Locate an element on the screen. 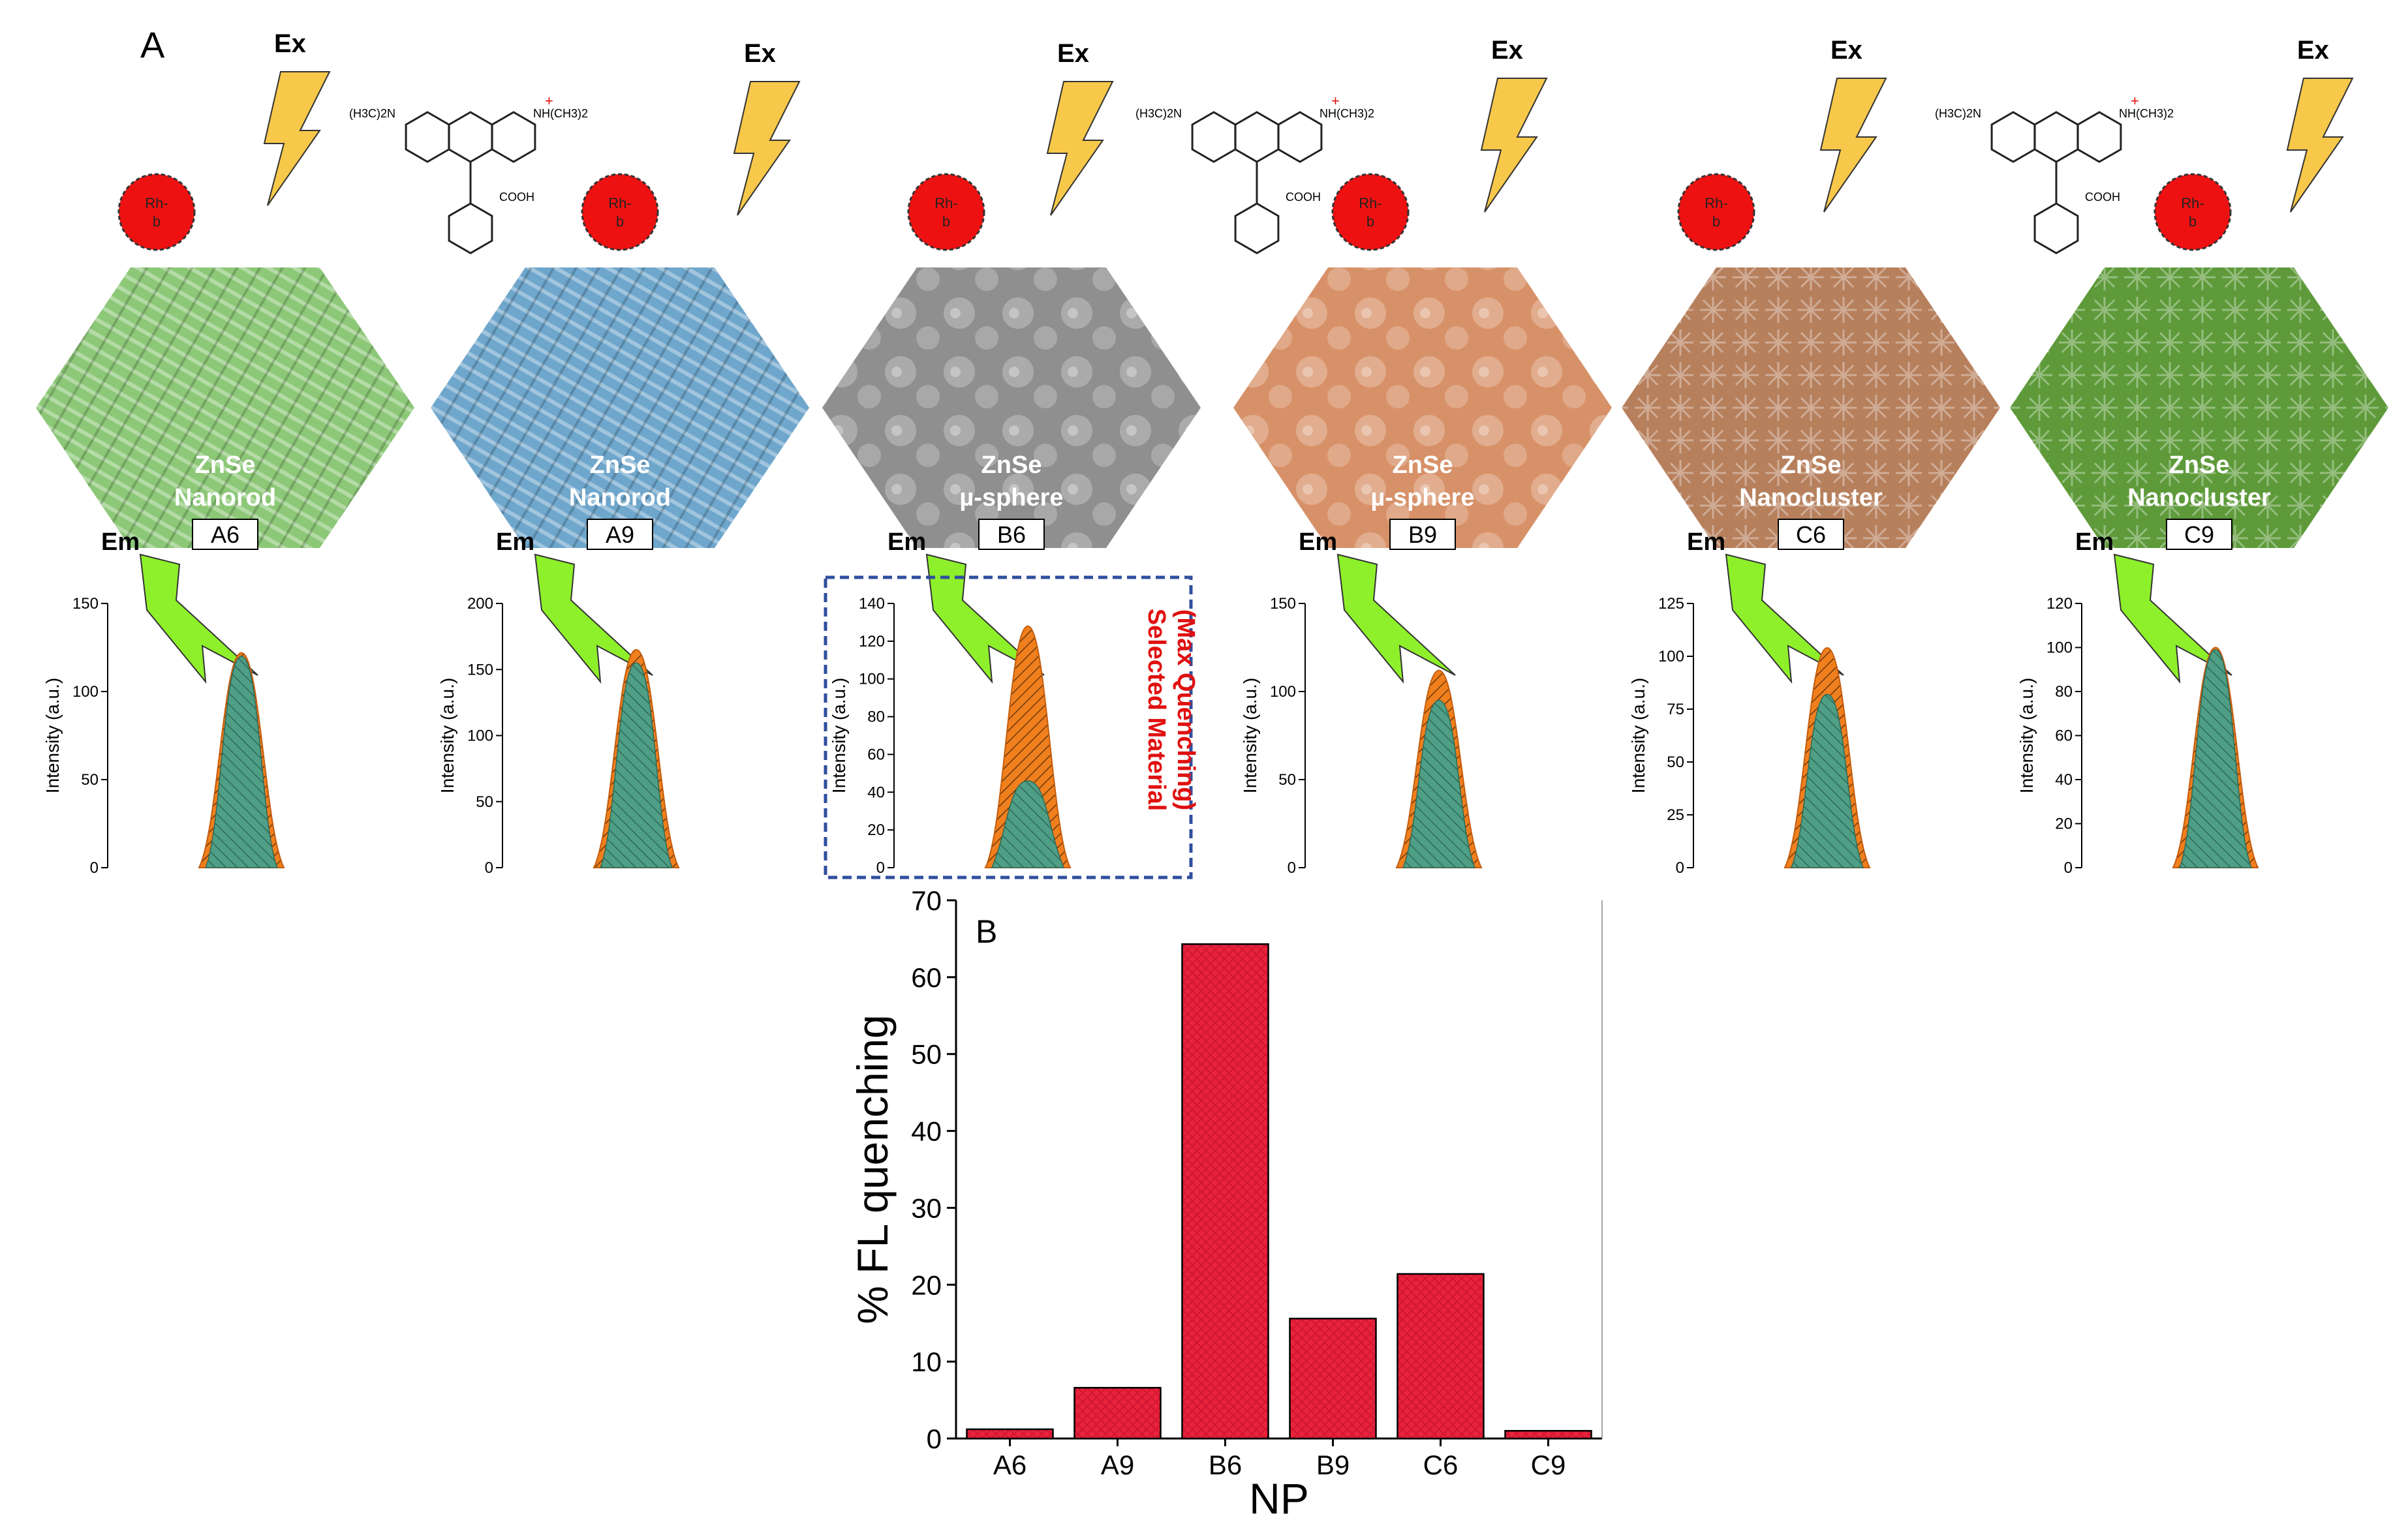 This screenshot has height=1537, width=2408. x-tick-label: C6 is located at coordinates (1441, 1465).